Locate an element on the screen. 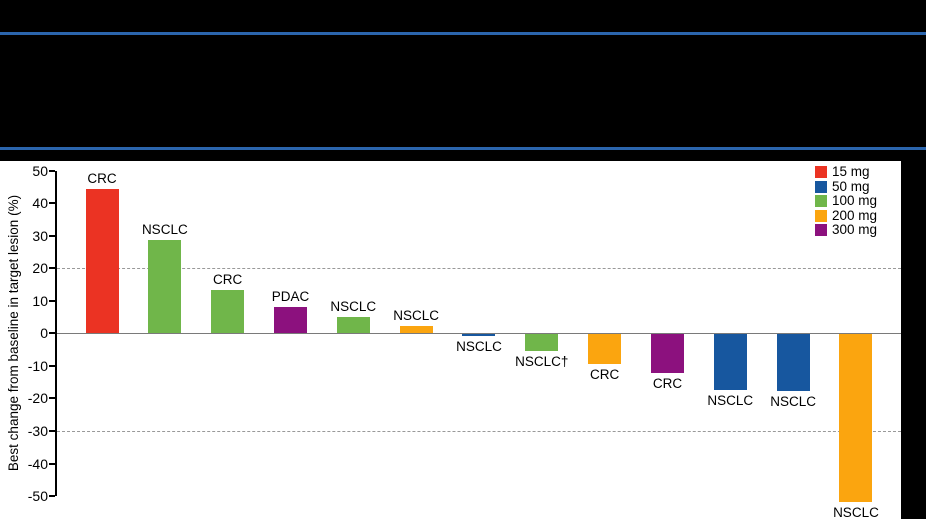  zero-line is located at coordinates (479, 333).